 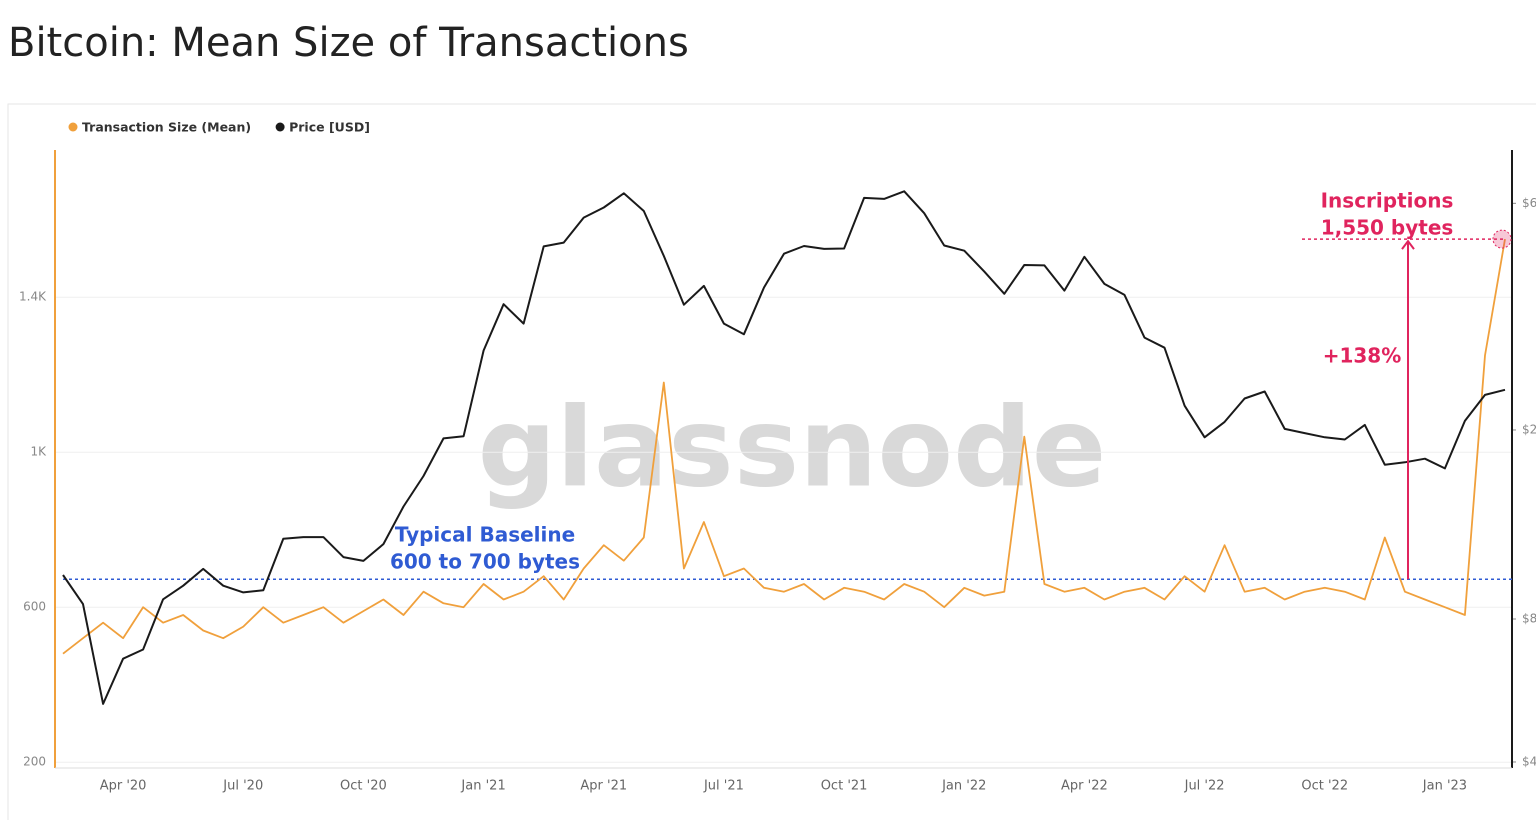 What do you see at coordinates (482, 786) in the screenshot?
I see `x-tick-label: Jan '21` at bounding box center [482, 786].